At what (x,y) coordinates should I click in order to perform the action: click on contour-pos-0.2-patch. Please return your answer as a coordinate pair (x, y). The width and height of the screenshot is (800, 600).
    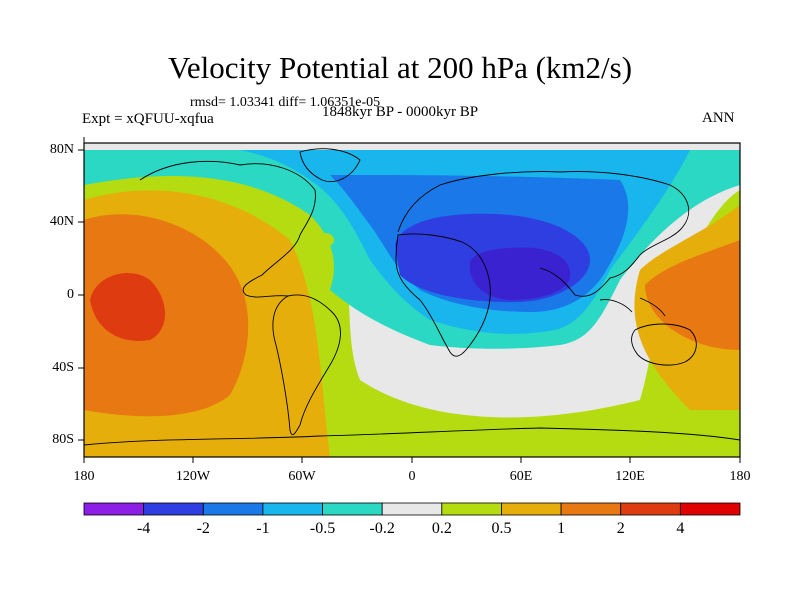
    Looking at the image, I should click on (325, 240).